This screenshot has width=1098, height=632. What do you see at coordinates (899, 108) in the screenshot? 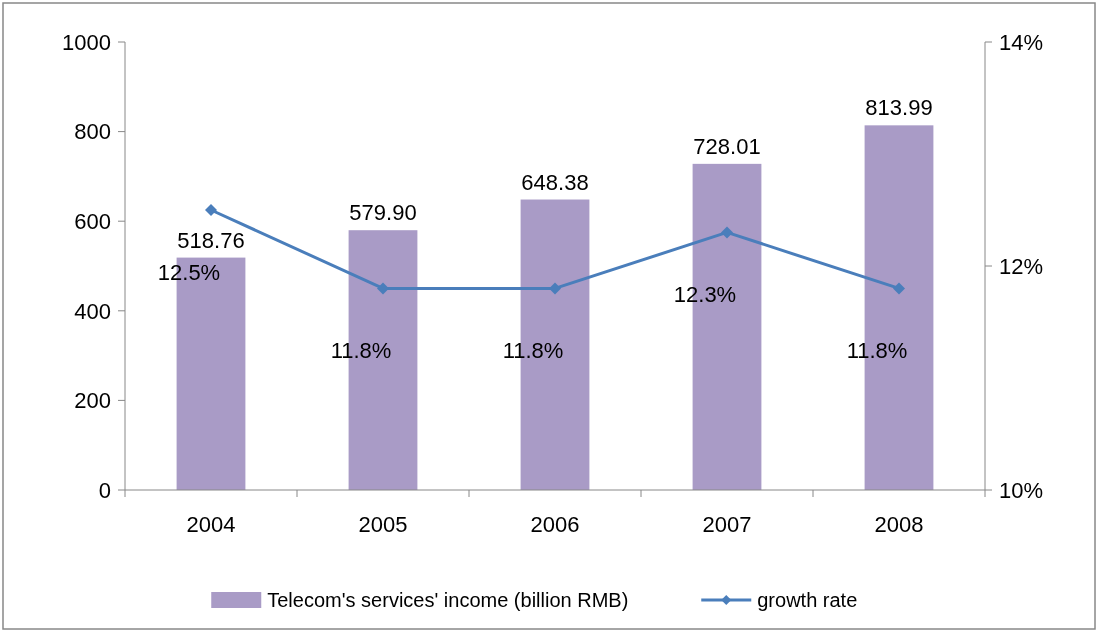
I see `data-label: 813.99` at bounding box center [899, 108].